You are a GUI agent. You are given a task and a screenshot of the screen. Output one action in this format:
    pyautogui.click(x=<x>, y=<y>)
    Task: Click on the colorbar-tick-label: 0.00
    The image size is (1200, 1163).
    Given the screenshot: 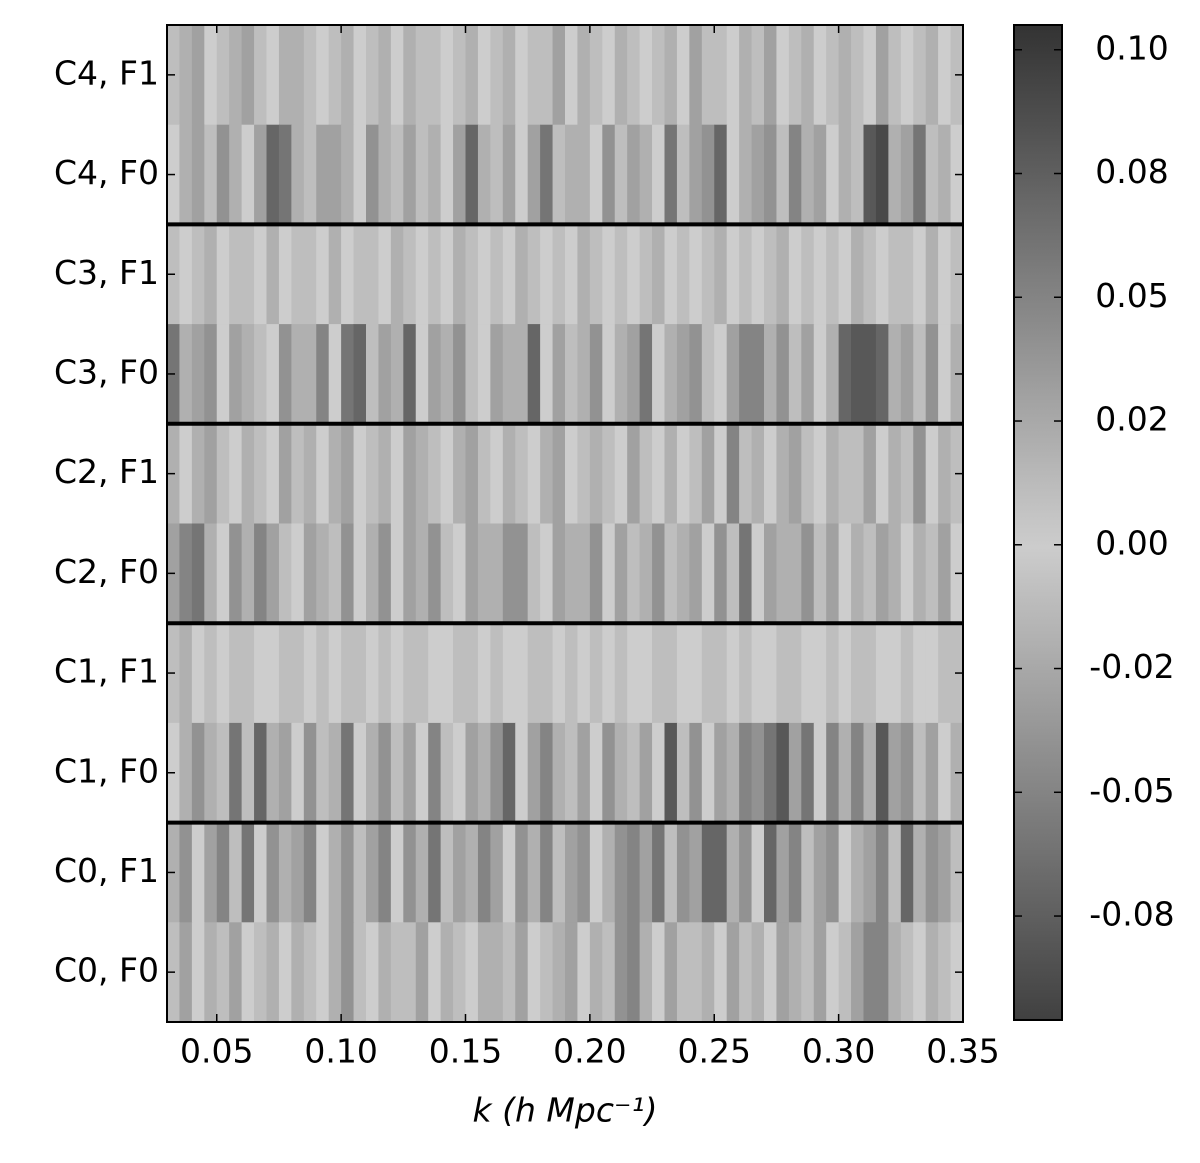 What is the action you would take?
    pyautogui.click(x=1131, y=542)
    